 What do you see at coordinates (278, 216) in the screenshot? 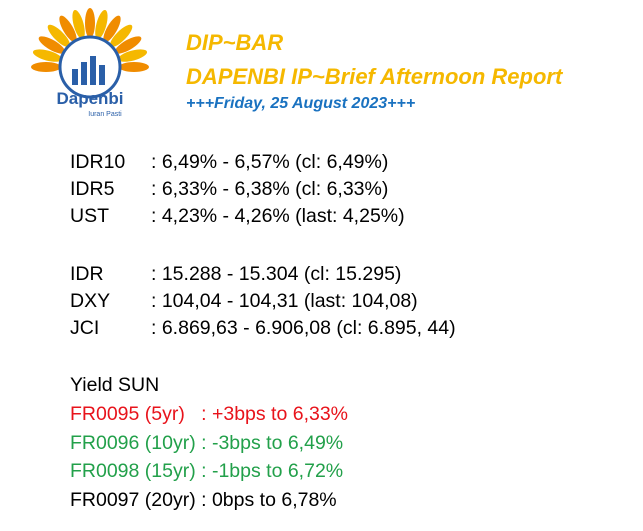
I see `row-value: : 4,23% - 4,26% (last: 4,25%)` at bounding box center [278, 216].